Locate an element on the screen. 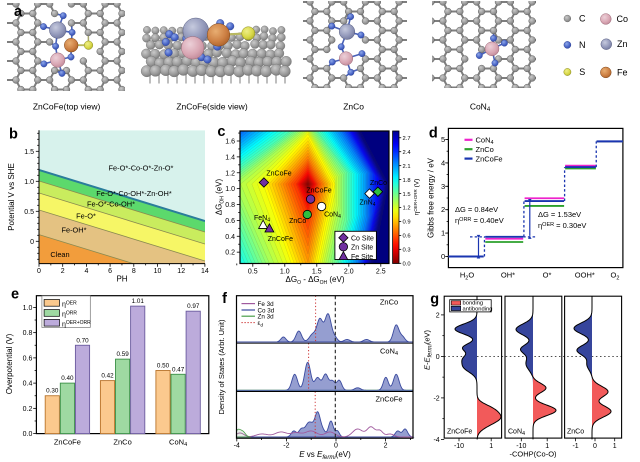 This screenshot has width=640, height=462. svg-text: -10 is located at coordinates (521, 446).